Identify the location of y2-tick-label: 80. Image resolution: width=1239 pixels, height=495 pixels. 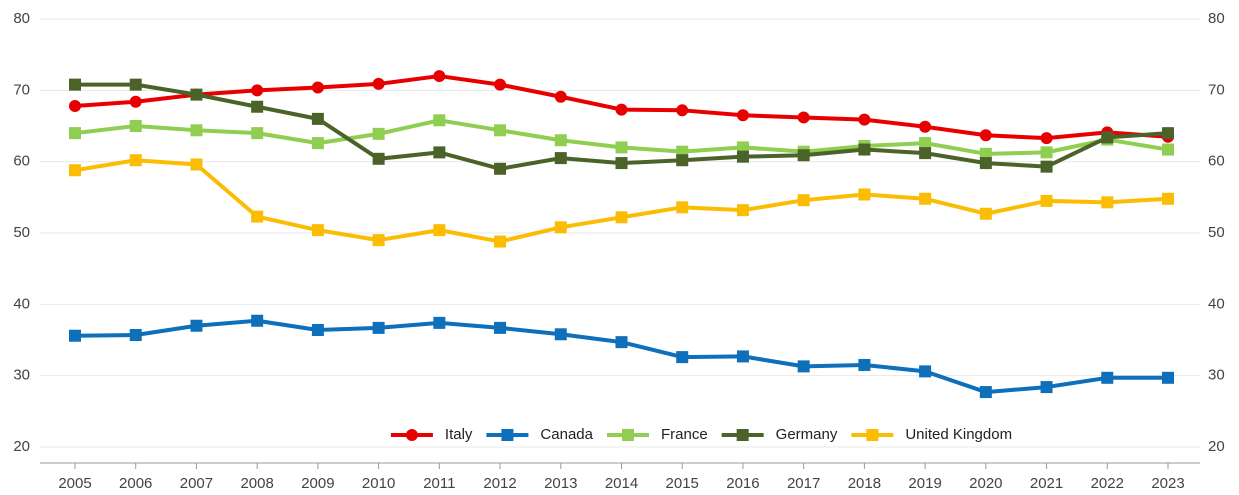
(1216, 18).